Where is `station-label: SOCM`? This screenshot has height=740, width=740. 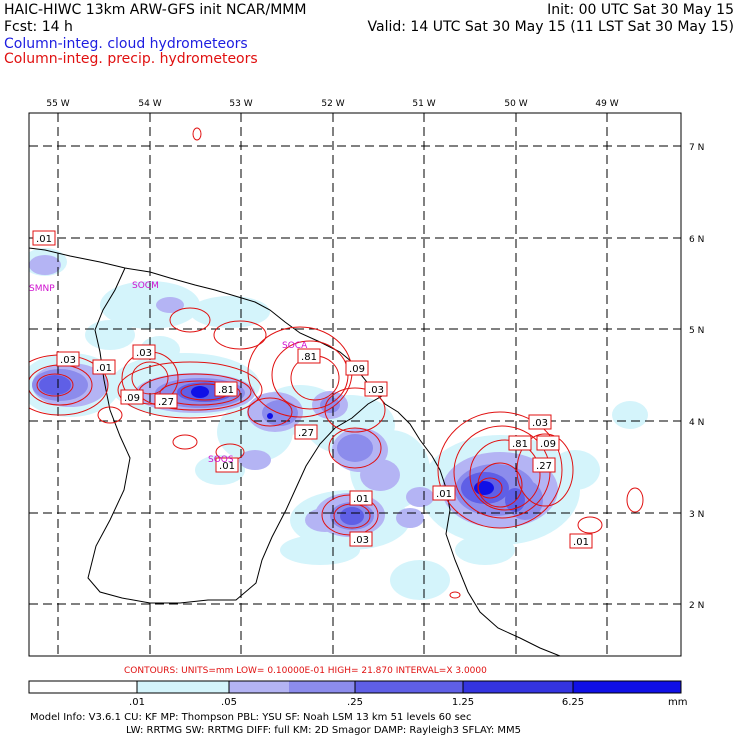 station-label: SOCM is located at coordinates (145, 286).